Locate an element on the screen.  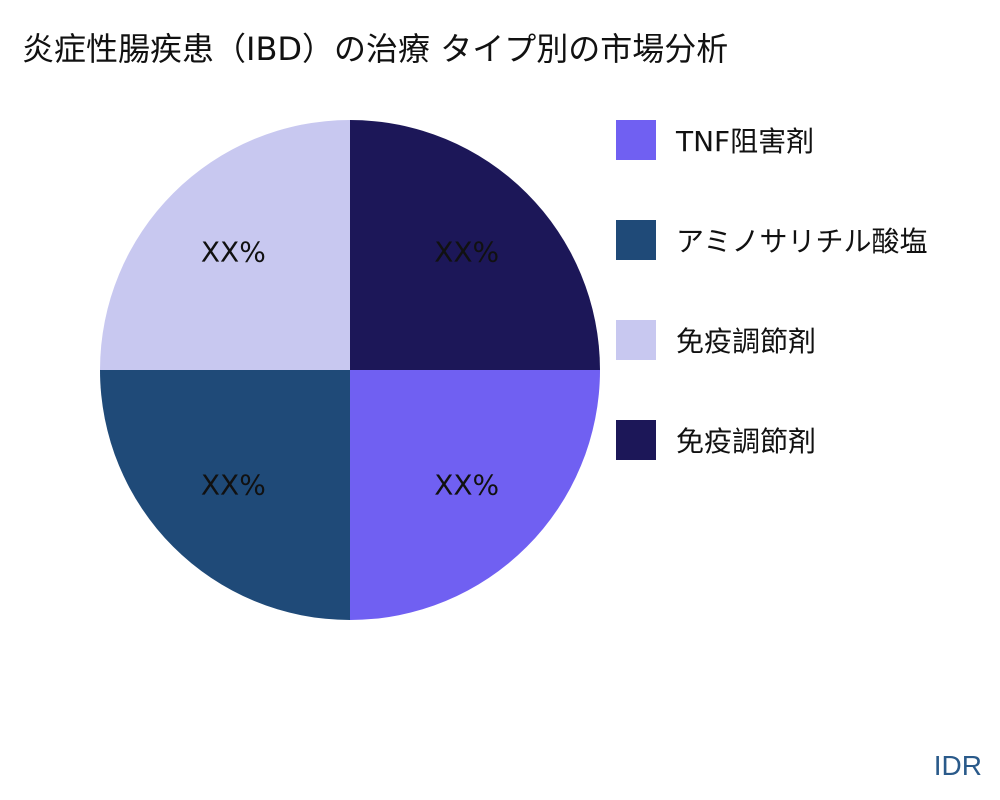
legend-item-tnf: TNF阻害剤 is located at coordinates (771, 140).